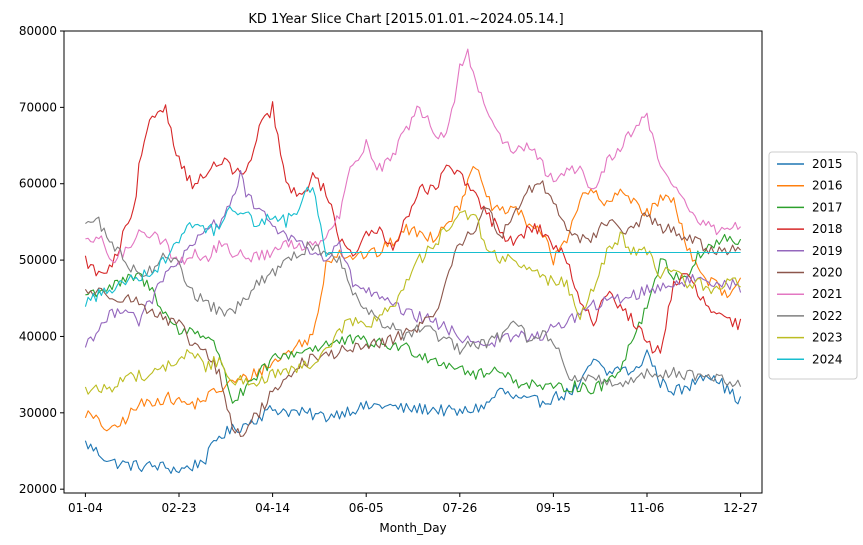 Image resolution: width=863 pixels, height=545 pixels. Describe the element at coordinates (827, 273) in the screenshot. I see `legend-label-2020: 2020` at that location.